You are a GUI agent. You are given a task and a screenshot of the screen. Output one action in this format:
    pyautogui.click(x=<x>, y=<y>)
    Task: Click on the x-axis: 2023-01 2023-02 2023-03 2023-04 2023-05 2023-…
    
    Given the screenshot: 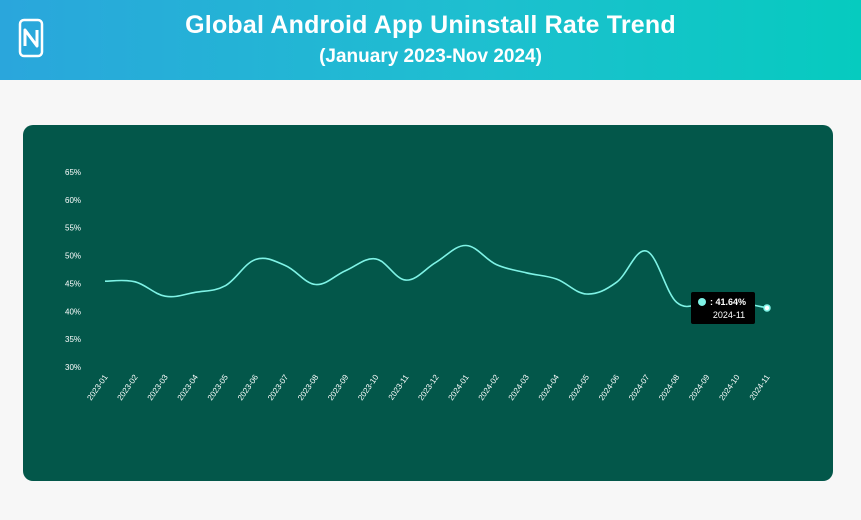 What is the action you would take?
    pyautogui.click(x=428, y=388)
    